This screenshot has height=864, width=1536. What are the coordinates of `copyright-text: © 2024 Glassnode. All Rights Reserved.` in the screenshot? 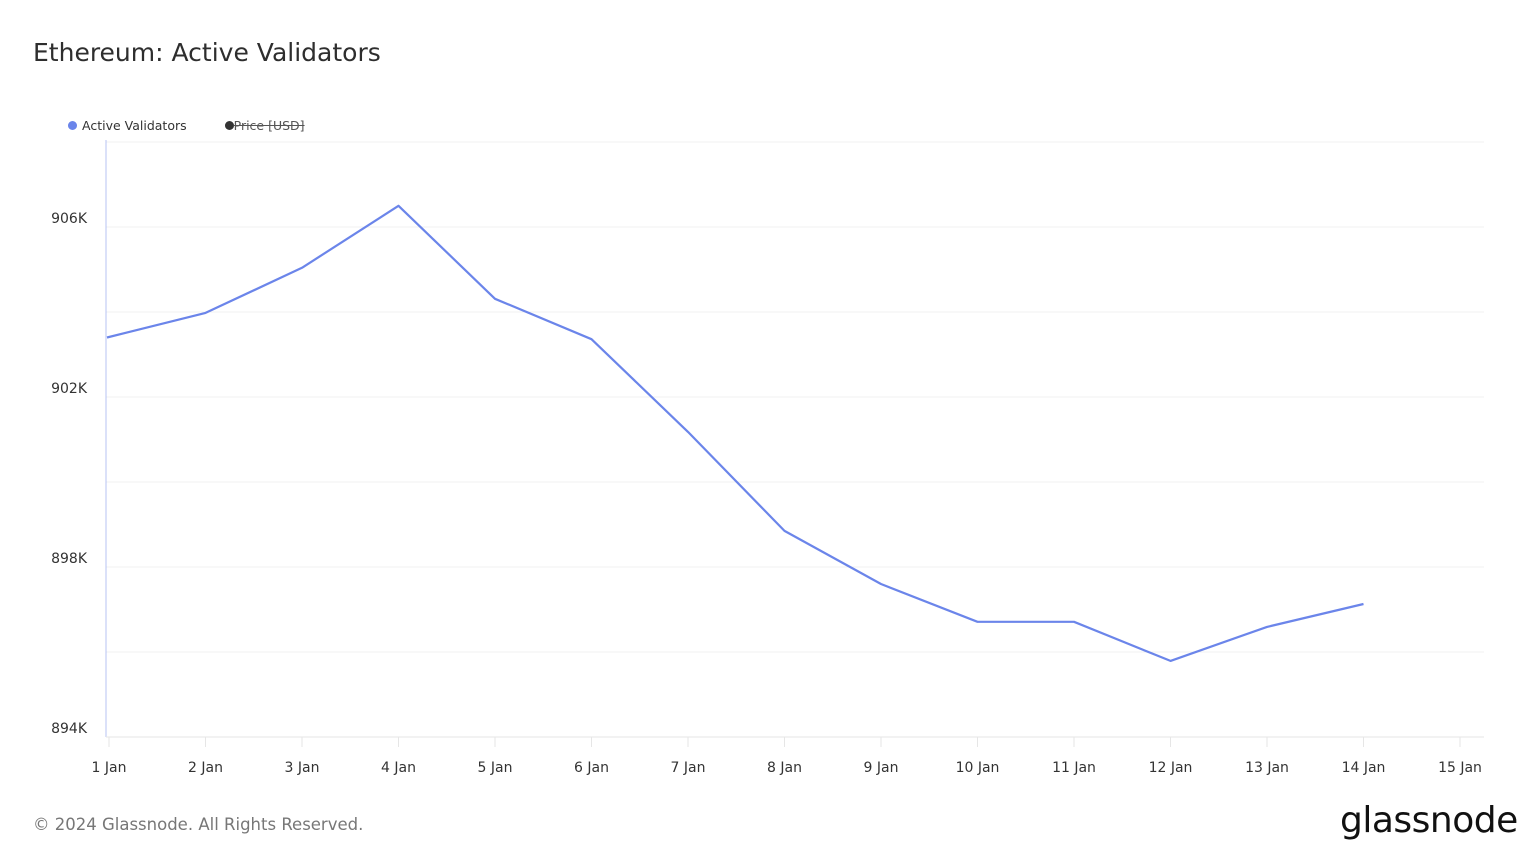 It's located at (198, 824).